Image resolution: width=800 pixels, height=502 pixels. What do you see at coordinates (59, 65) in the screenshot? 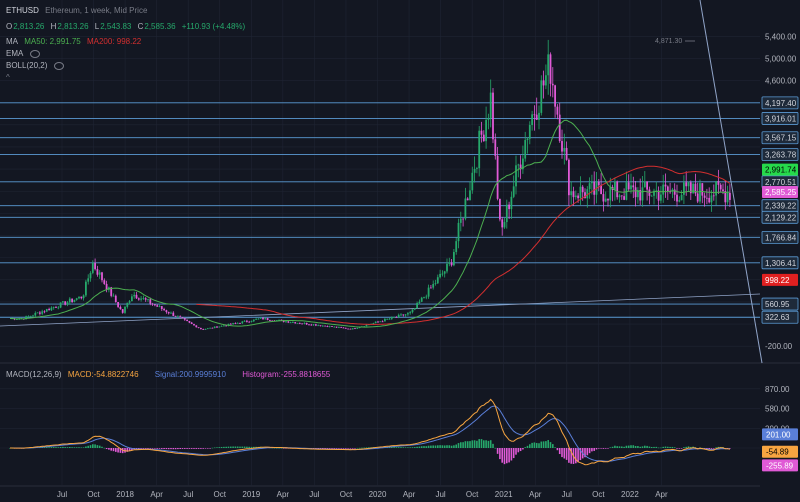
I see `eye-hidden-icon` at bounding box center [59, 65].